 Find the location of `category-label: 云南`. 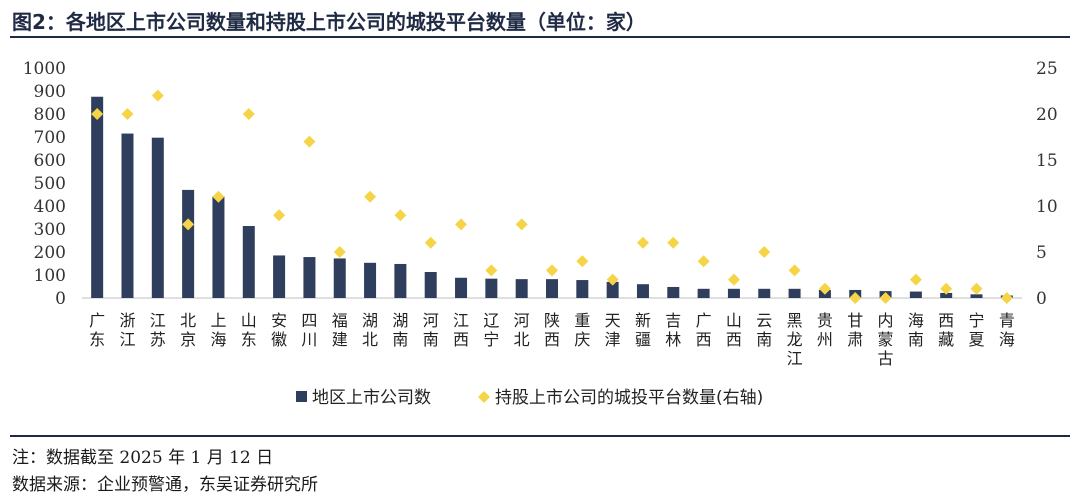

category-label: 云南 is located at coordinates (764, 330).